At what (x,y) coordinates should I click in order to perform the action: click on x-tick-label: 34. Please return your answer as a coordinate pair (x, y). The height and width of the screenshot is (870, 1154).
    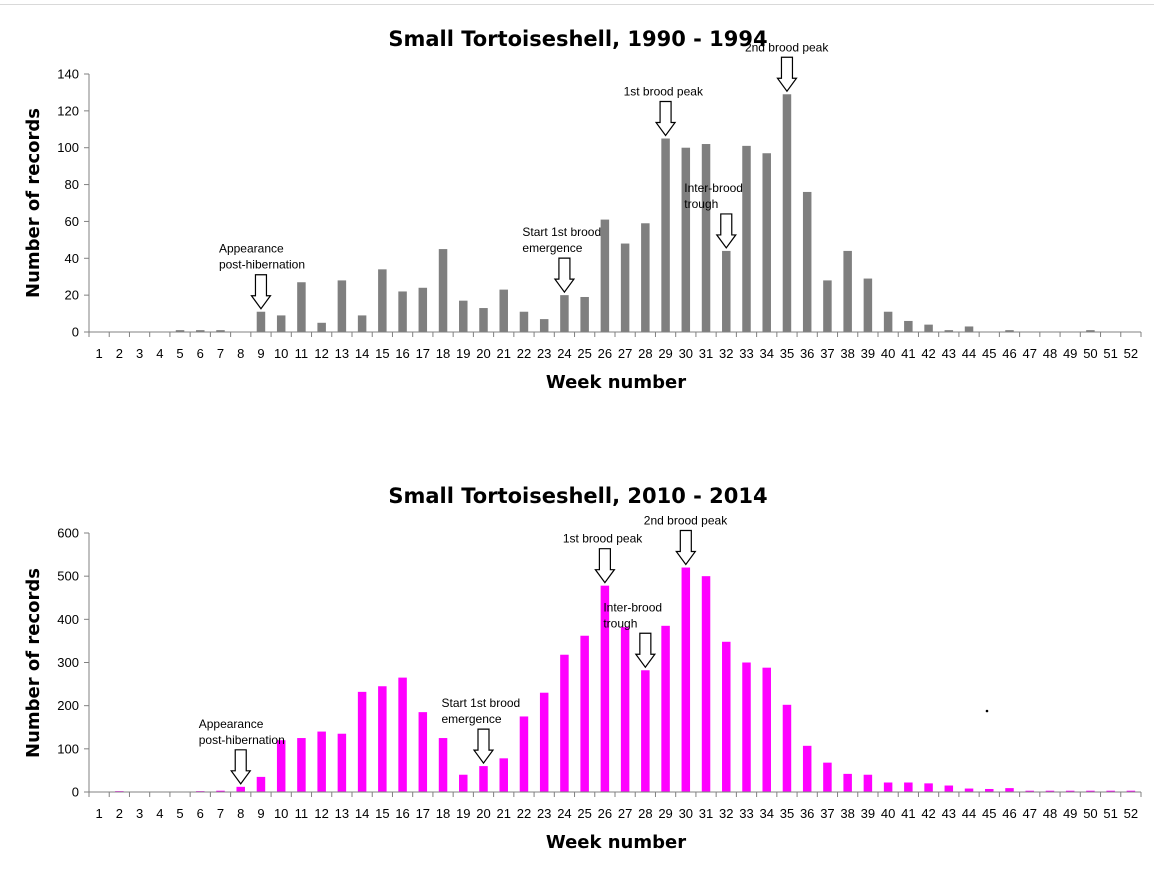
    Looking at the image, I should click on (766, 813).